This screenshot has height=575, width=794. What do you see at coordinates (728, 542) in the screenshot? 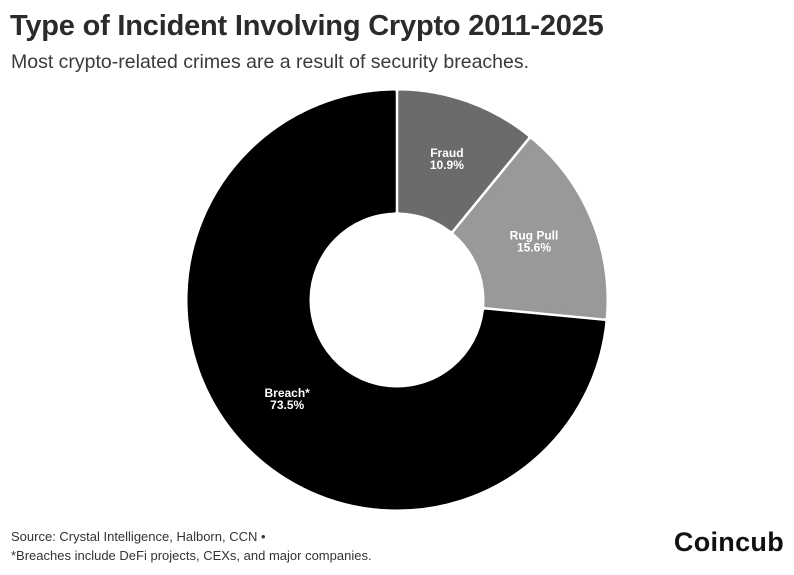
I see `brand-logo: Coincub` at bounding box center [728, 542].